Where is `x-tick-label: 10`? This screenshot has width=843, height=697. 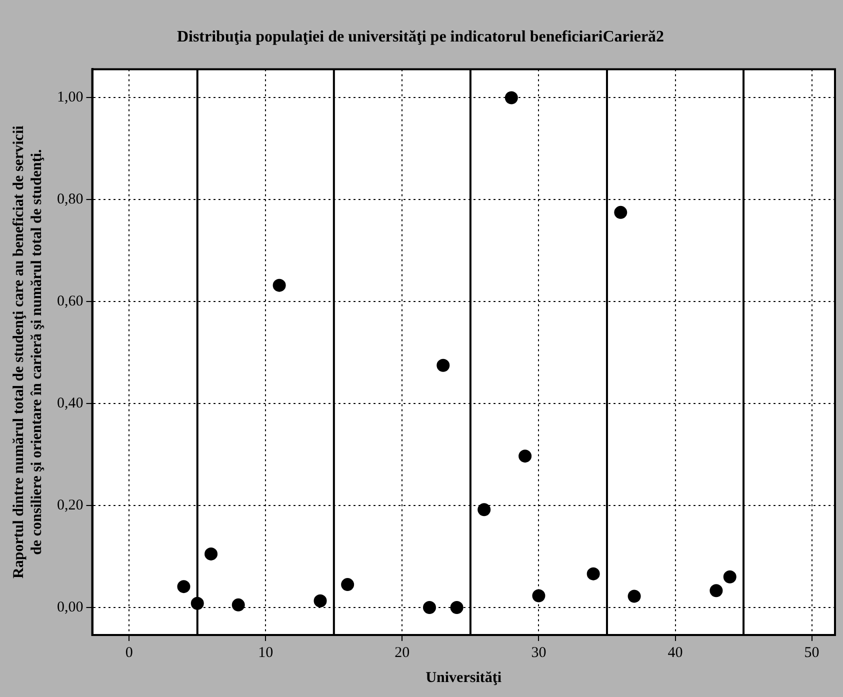
x-tick-label: 10 is located at coordinates (266, 652).